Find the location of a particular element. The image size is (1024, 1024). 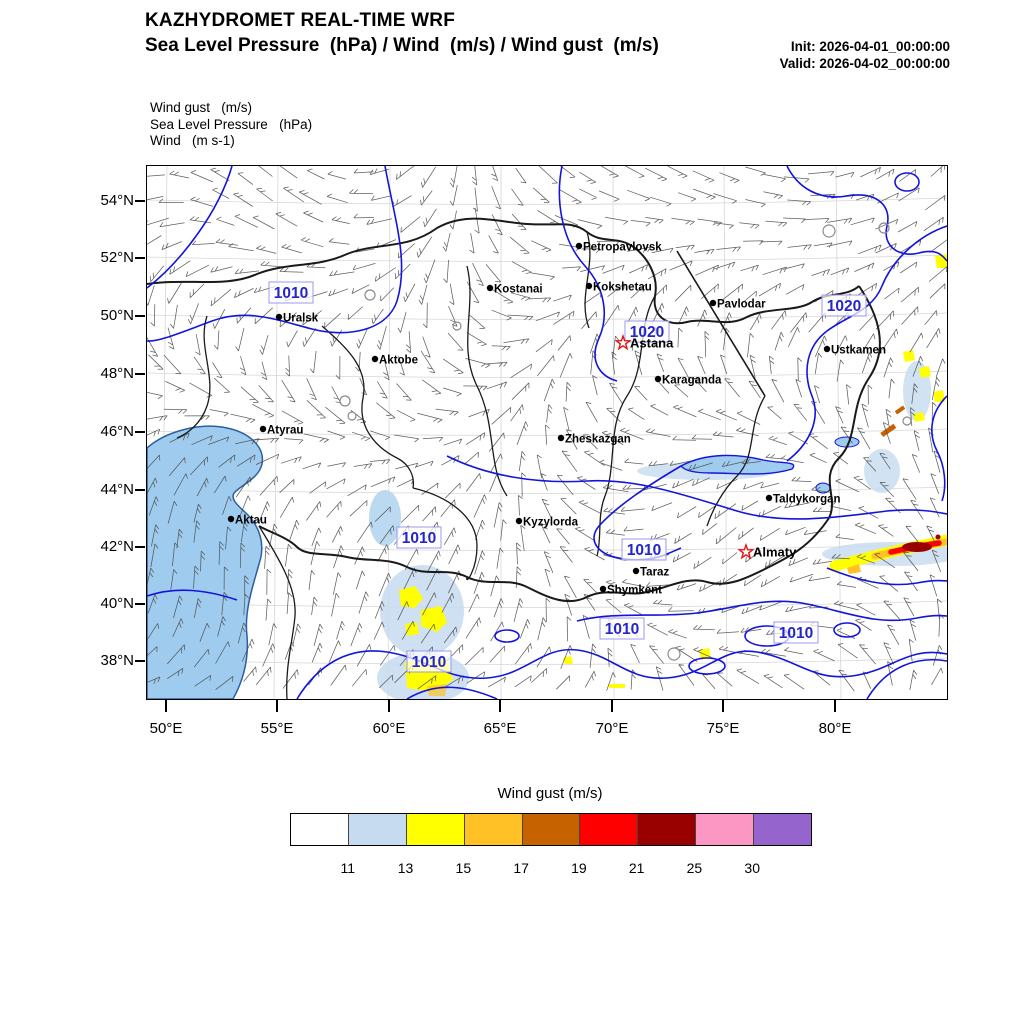

city-aktobe: Aktobe is located at coordinates (394, 361).